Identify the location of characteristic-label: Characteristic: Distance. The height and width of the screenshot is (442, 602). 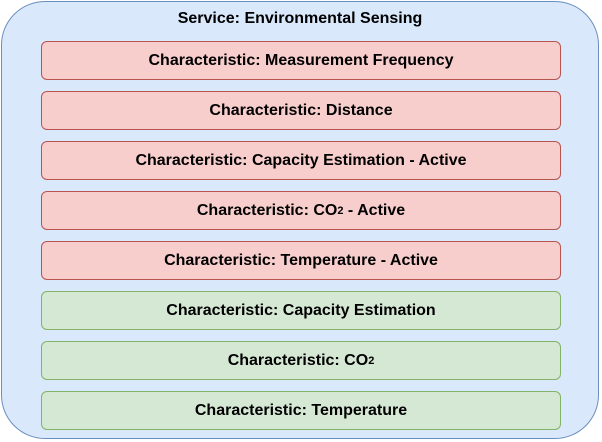
(301, 110).